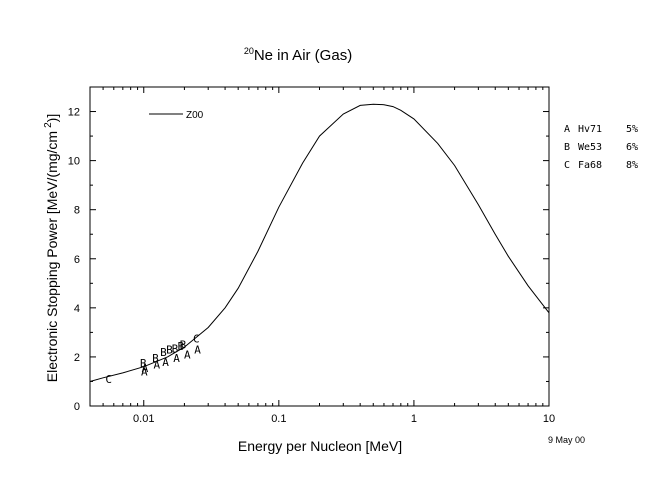  Describe the element at coordinates (414, 419) in the screenshot. I see `x-tick-label: 1` at that location.